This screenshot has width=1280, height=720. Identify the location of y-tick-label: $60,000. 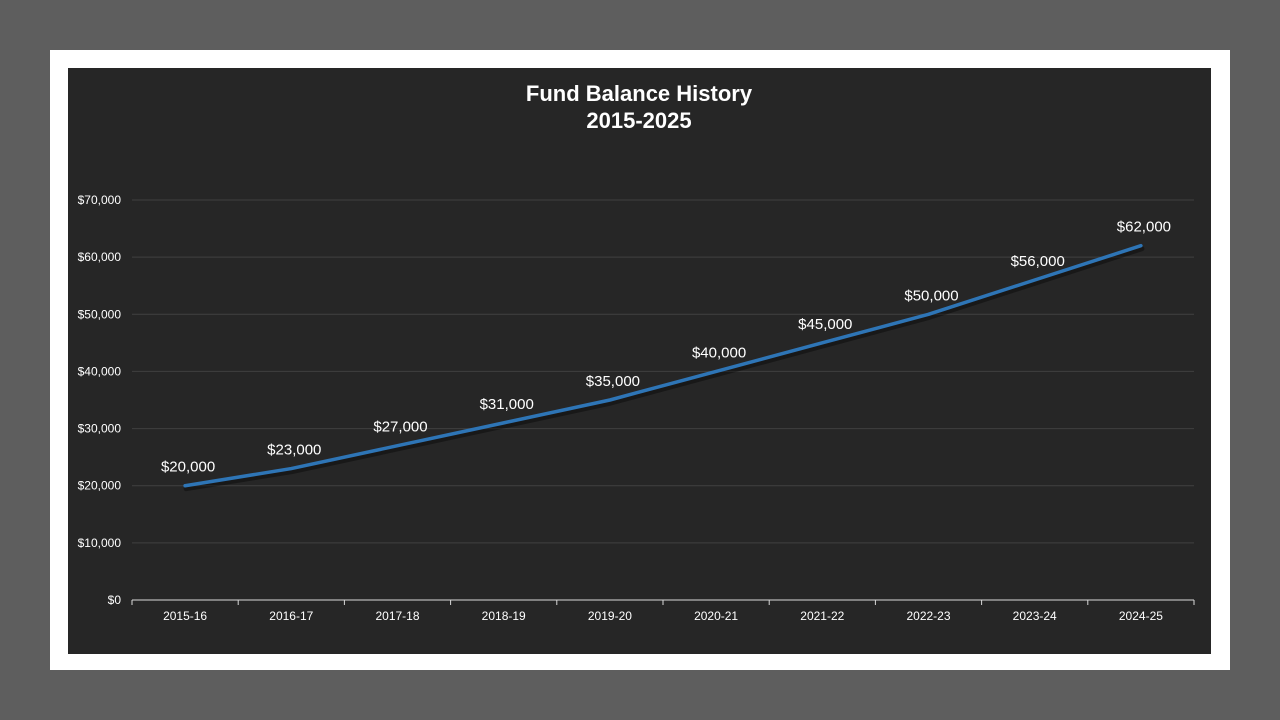
(100, 257).